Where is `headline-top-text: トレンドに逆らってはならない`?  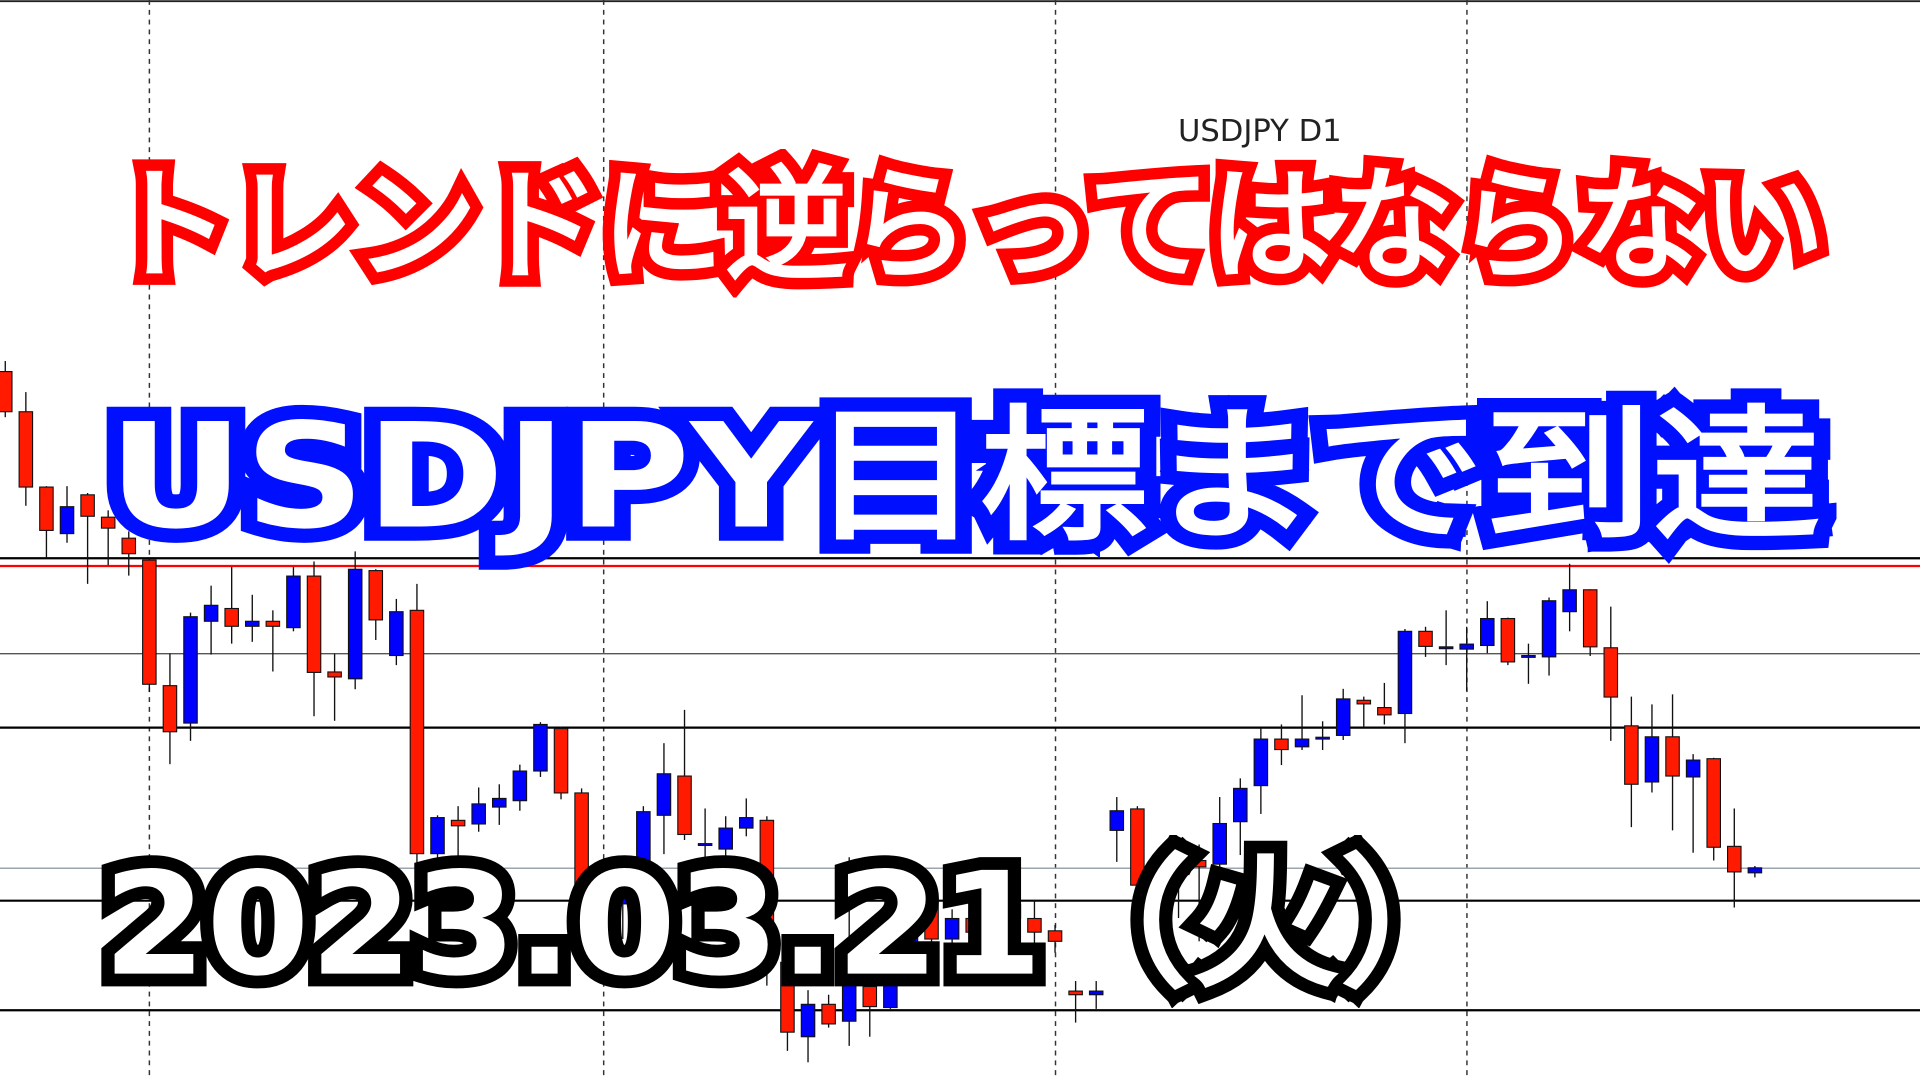 headline-top-text: トレンドに逆らってはならない is located at coordinates (966, 226).